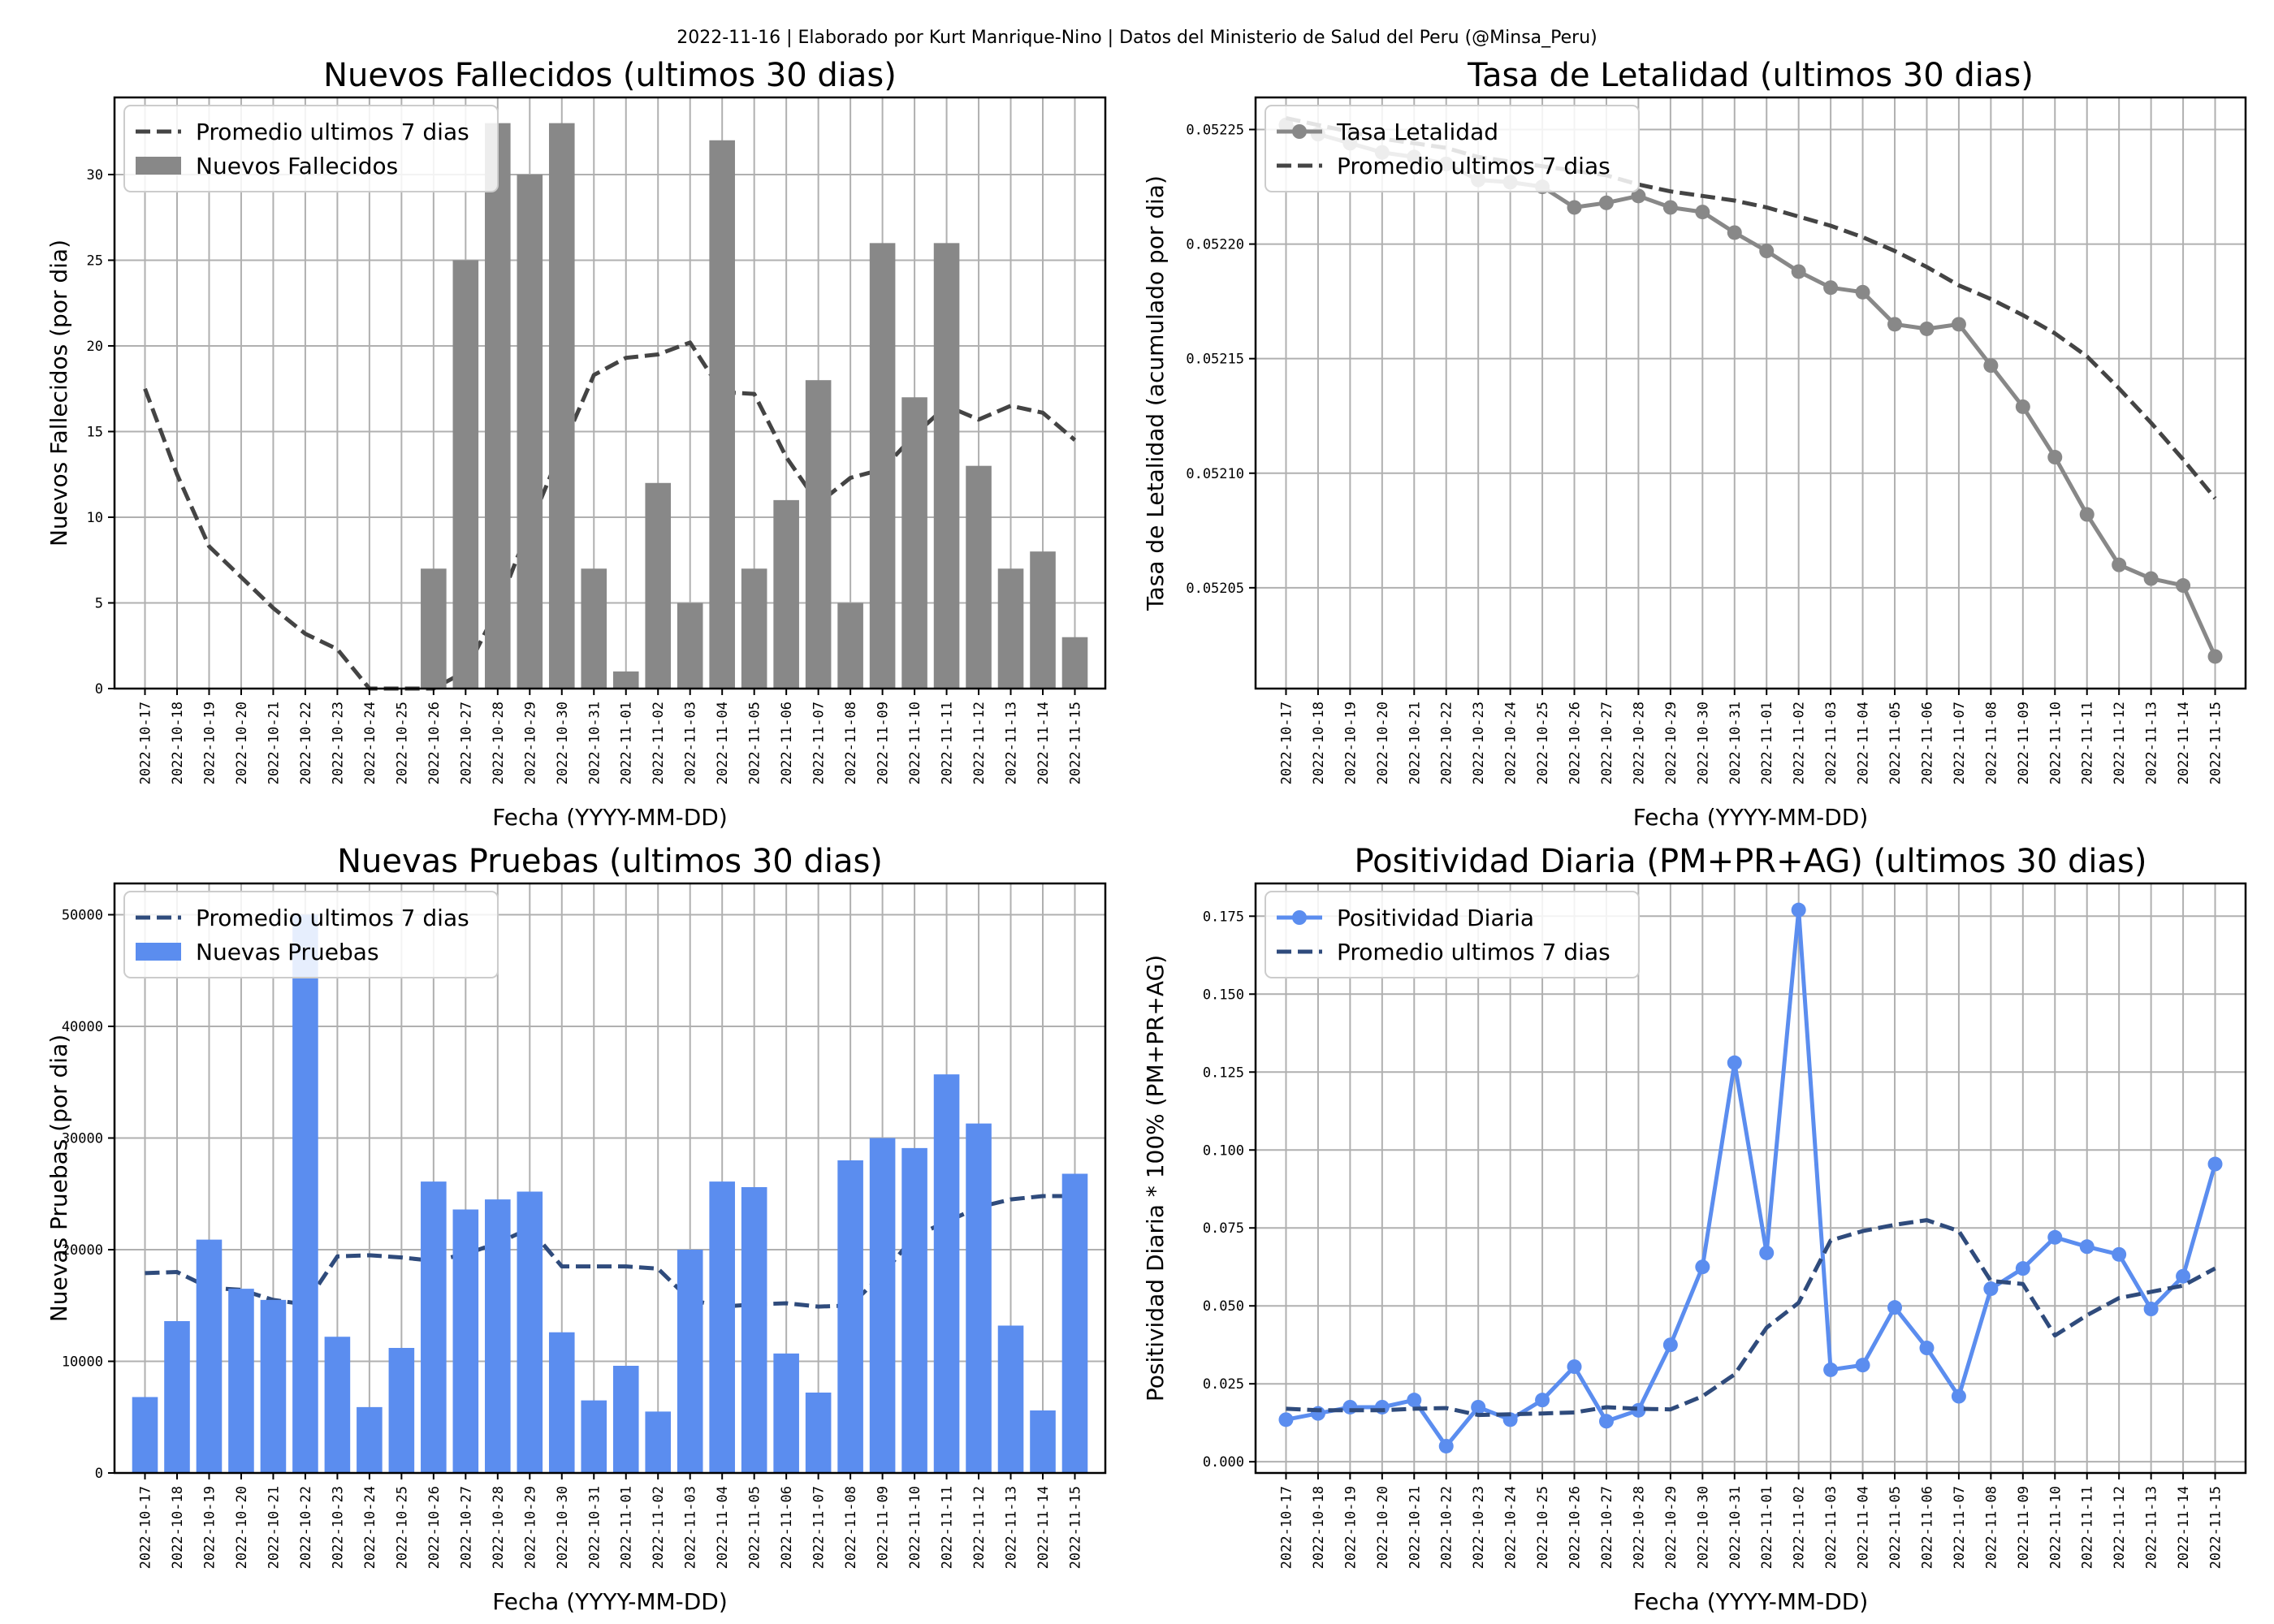 This screenshot has height=1624, width=2274. I want to click on xtick-label: 2022-11-09, so click(2024, 743).